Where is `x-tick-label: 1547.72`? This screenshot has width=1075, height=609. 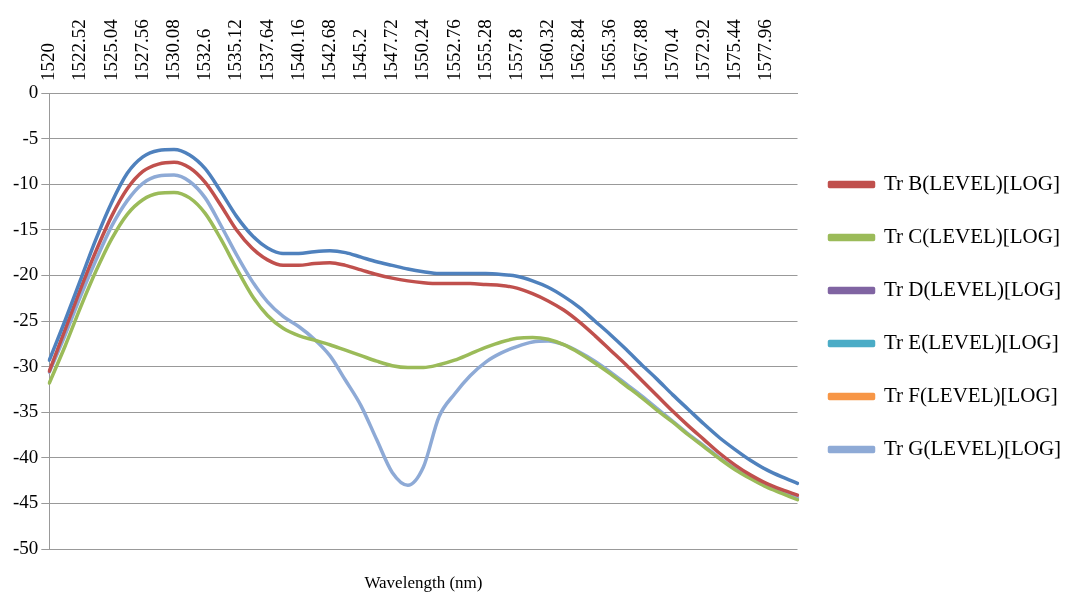 x-tick-label: 1547.72 is located at coordinates (391, 50).